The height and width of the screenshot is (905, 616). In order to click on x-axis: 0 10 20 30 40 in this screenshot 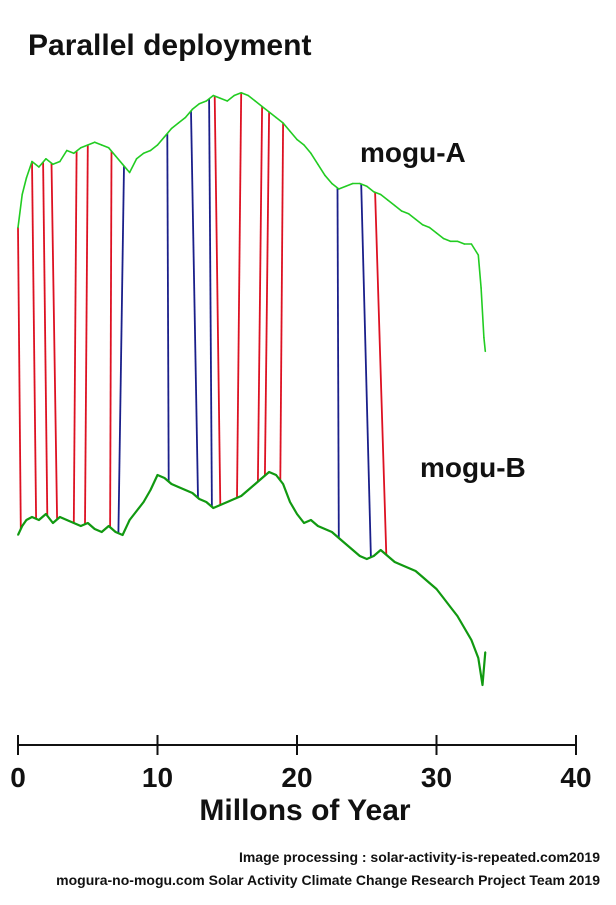, I will do `click(301, 764)`.